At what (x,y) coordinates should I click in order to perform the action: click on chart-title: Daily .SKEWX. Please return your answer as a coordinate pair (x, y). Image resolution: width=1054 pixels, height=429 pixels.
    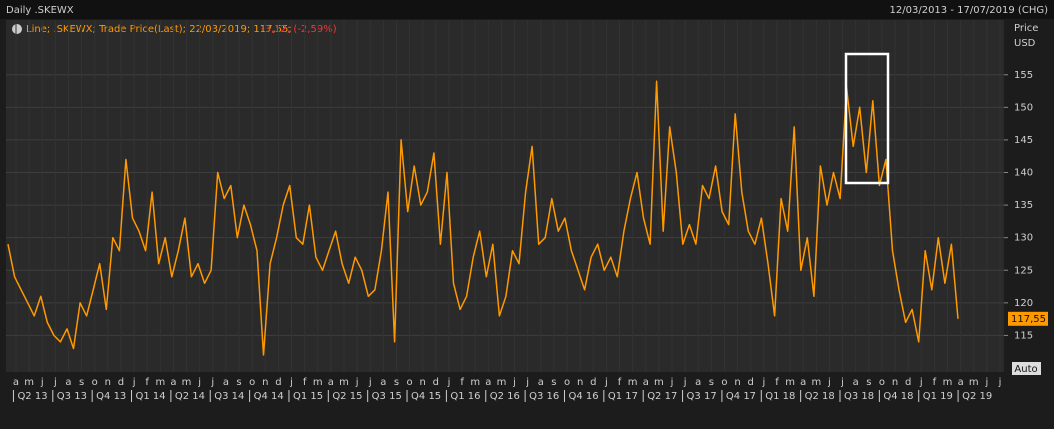
    Looking at the image, I should click on (40, 10).